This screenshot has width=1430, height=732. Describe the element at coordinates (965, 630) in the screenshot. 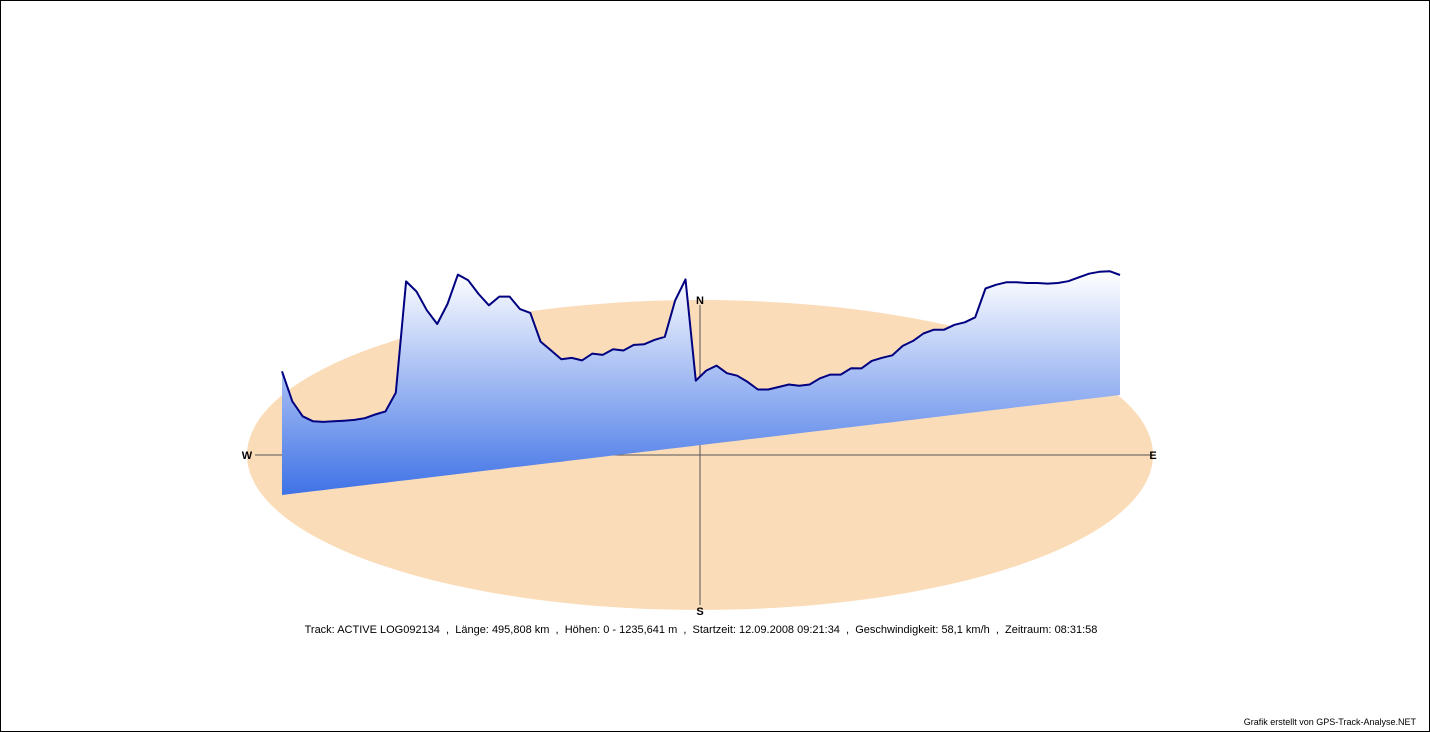

I see `speed-value: 58,1 km/h` at that location.